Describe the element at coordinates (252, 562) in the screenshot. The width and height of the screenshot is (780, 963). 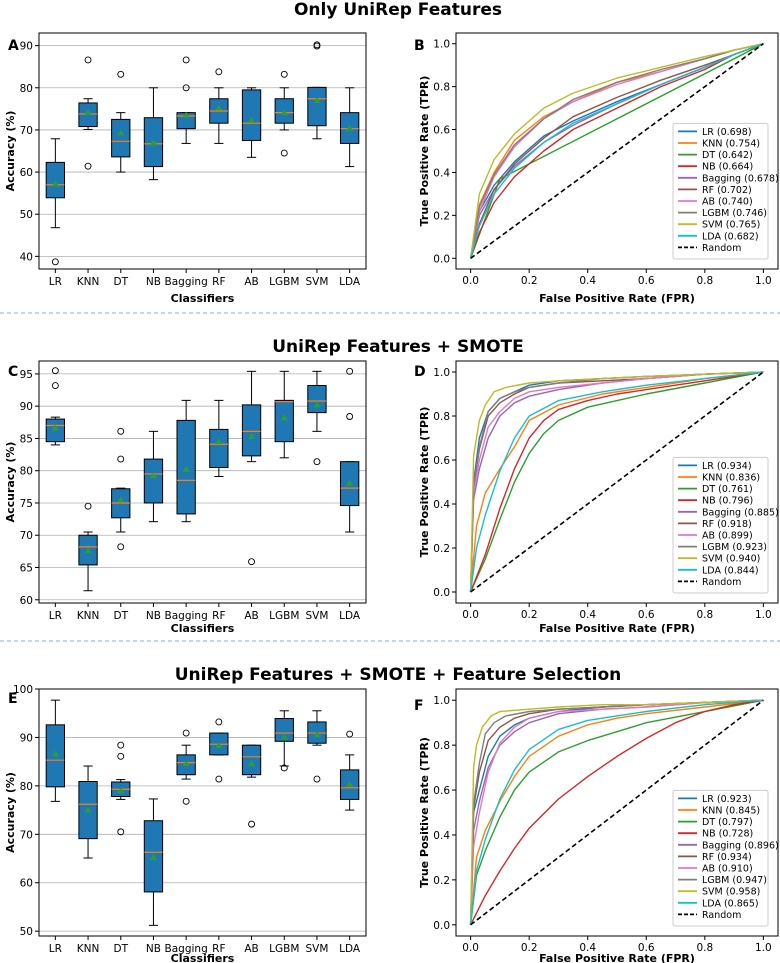
I see `outlier-ab` at that location.